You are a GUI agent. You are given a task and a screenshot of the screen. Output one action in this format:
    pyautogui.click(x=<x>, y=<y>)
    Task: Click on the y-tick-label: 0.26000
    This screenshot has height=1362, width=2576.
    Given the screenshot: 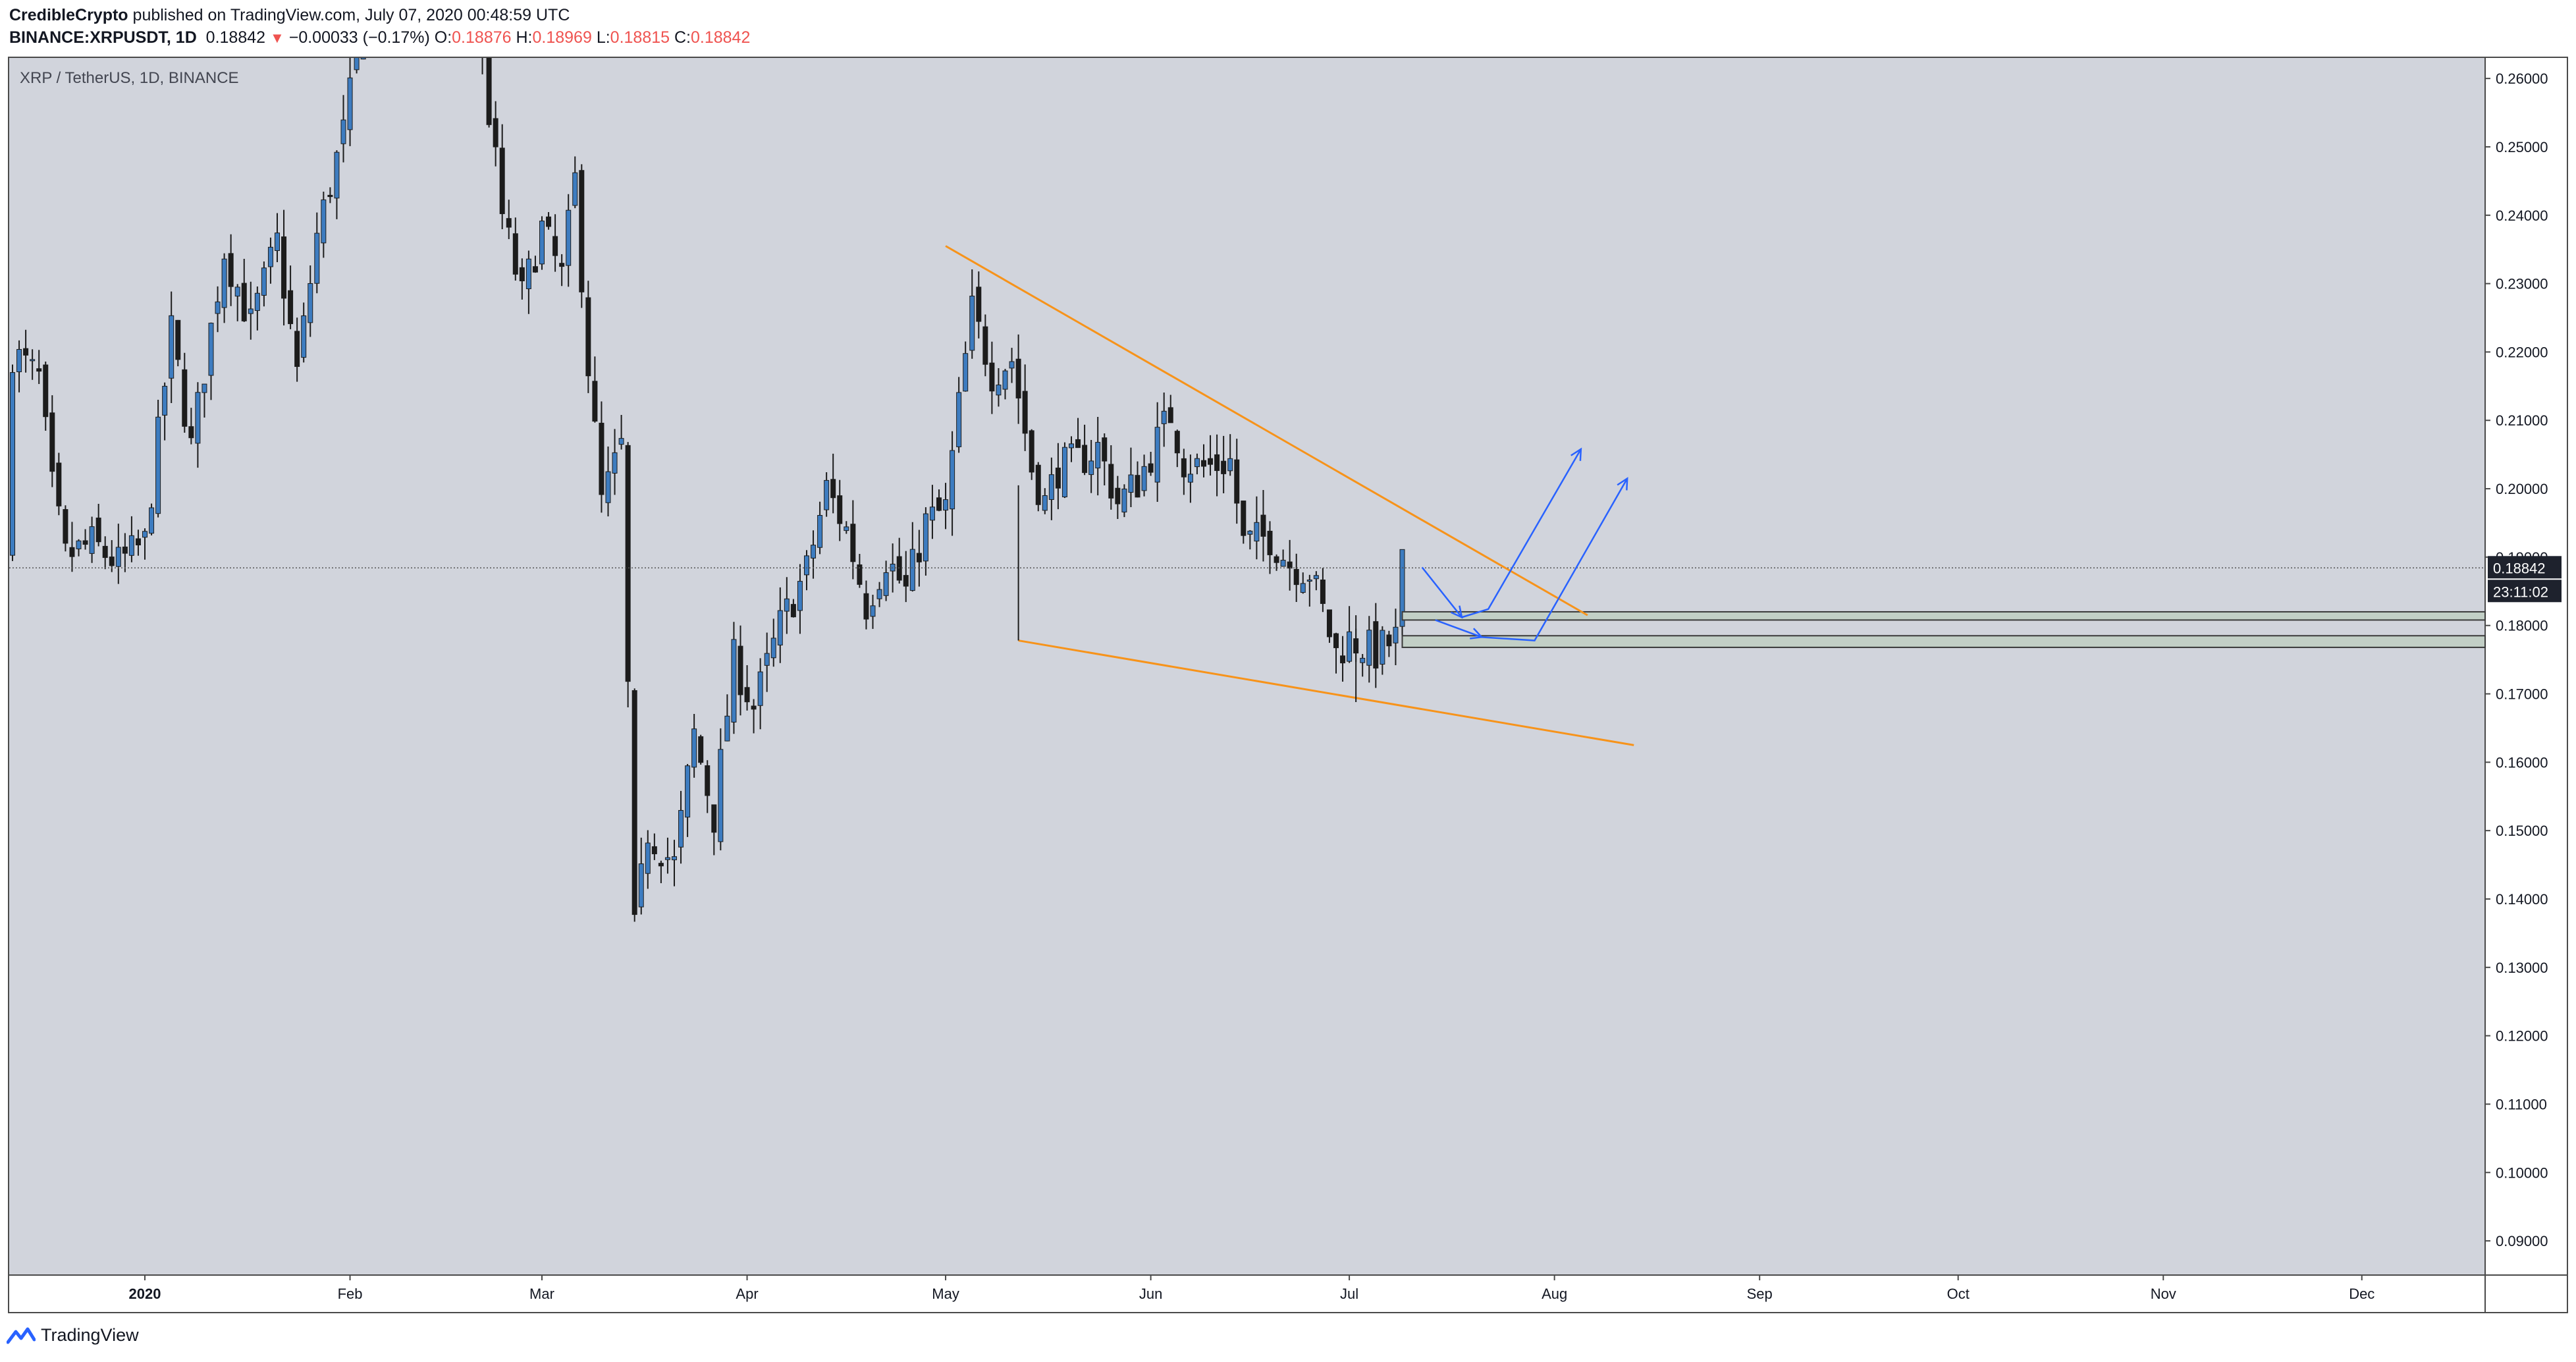 What is the action you would take?
    pyautogui.click(x=2522, y=78)
    